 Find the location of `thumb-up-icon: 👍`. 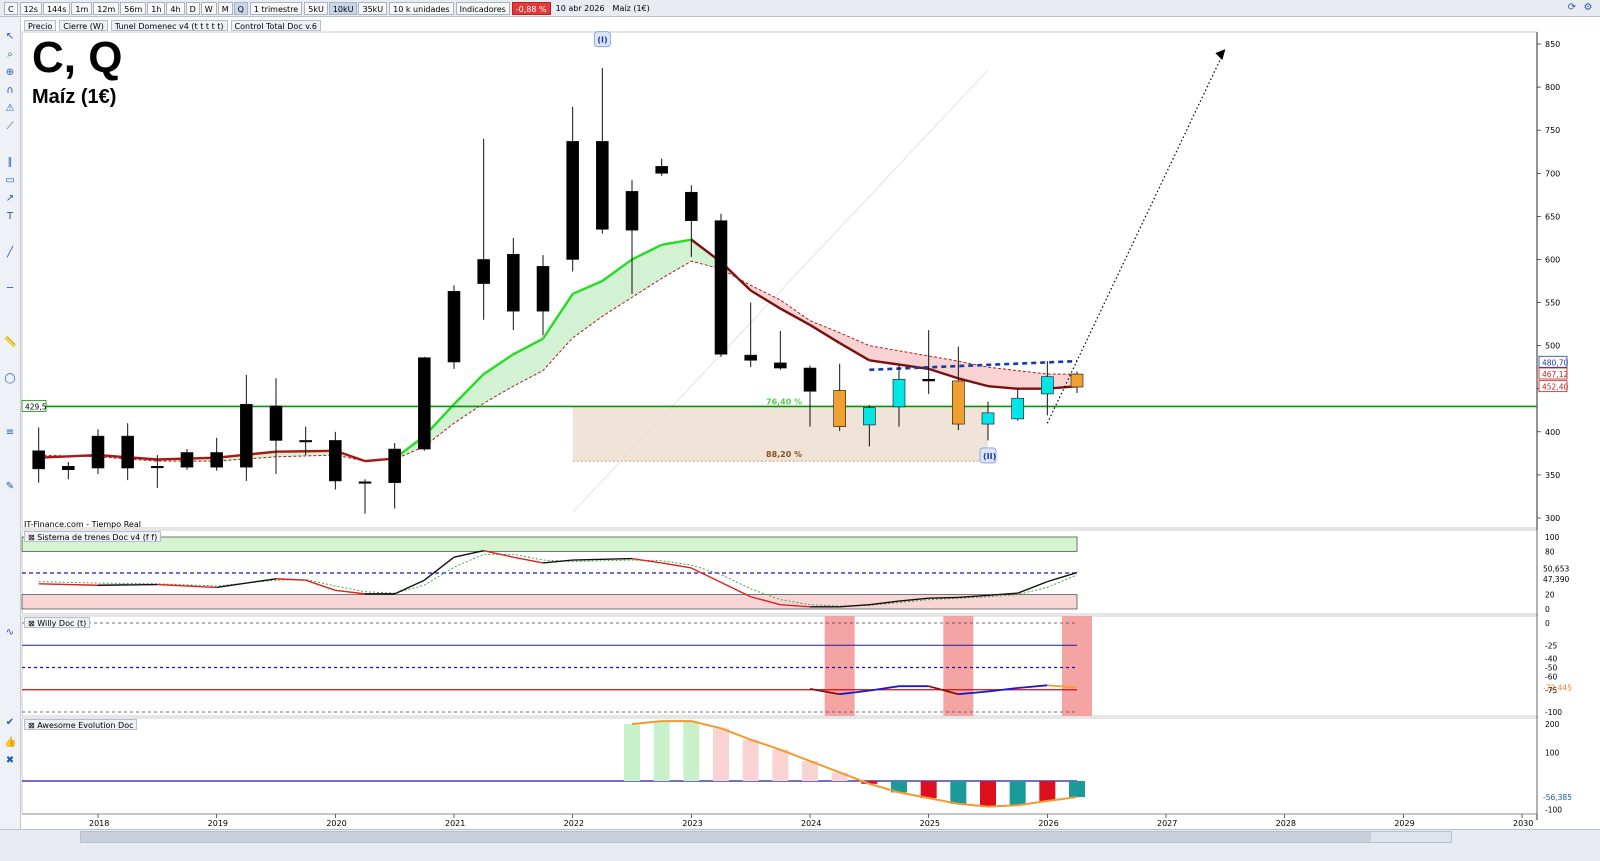

thumb-up-icon: 👍 is located at coordinates (10, 742).